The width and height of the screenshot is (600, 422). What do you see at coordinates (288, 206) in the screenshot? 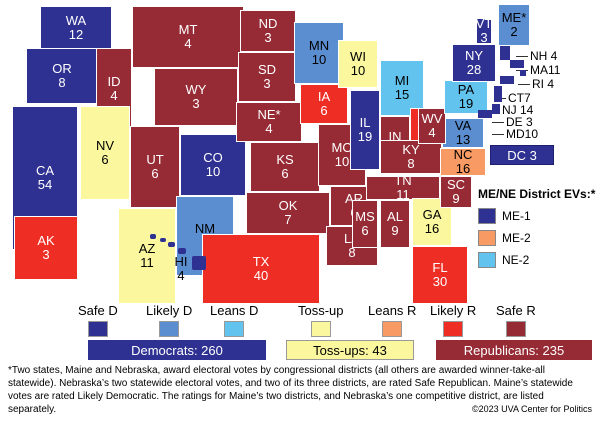
I see `state-abbr: OK` at bounding box center [288, 206].